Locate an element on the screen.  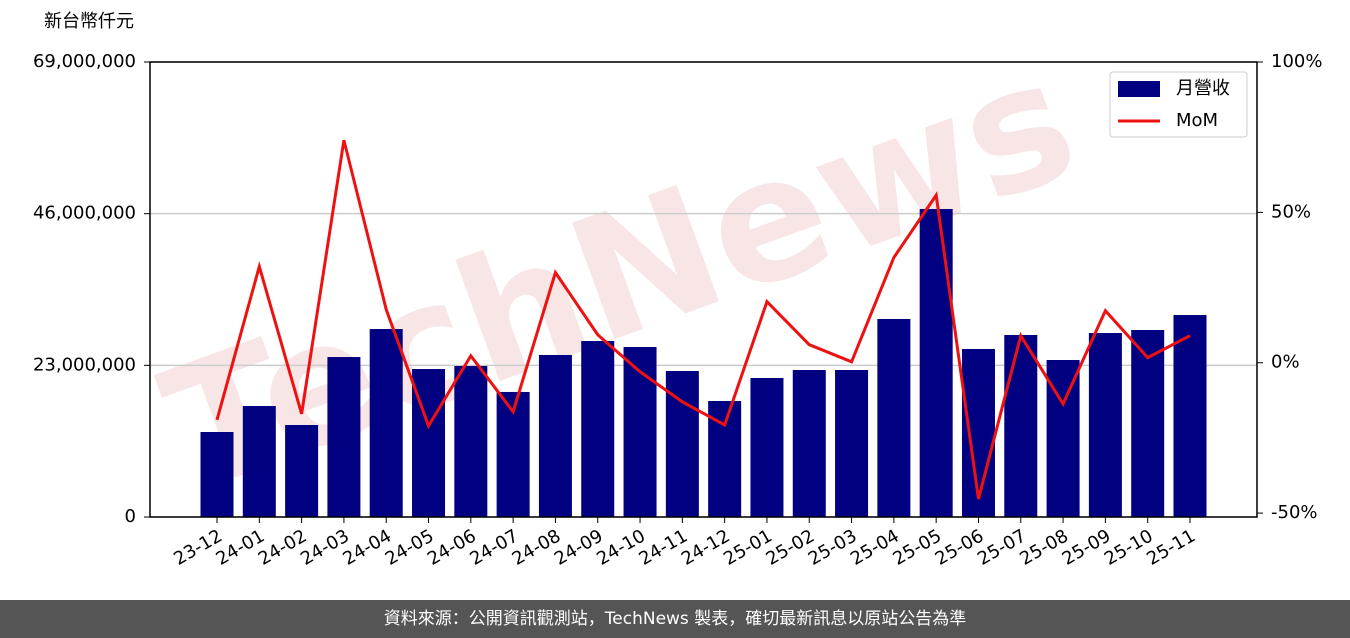
legend-label: MoM is located at coordinates (1197, 120).